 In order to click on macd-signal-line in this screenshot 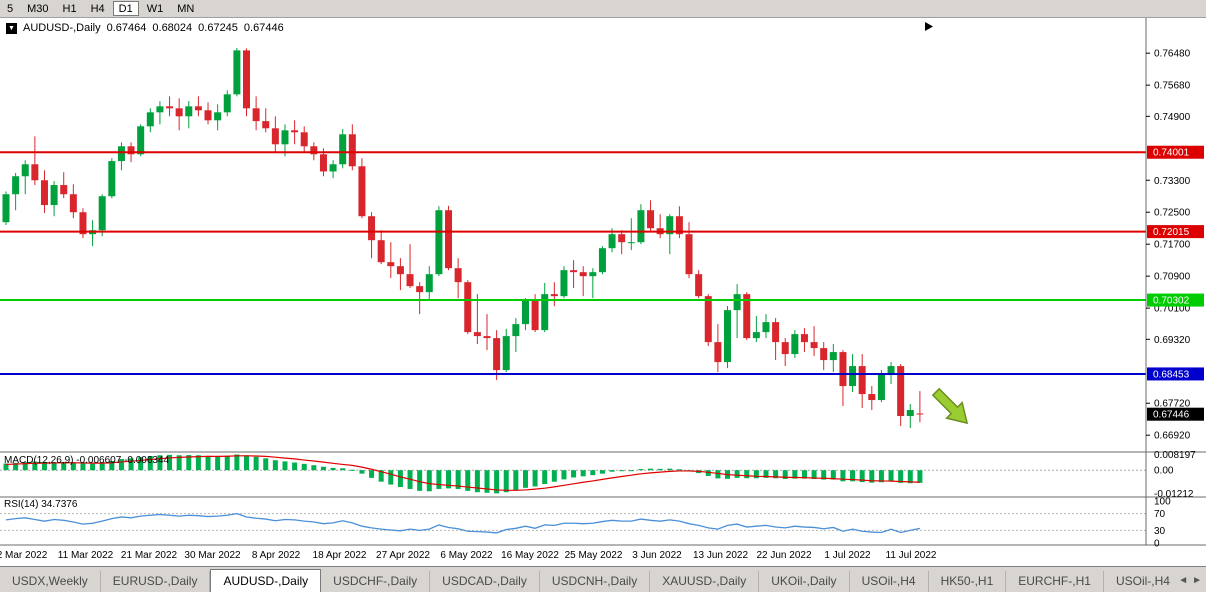, I will do `click(462, 473)`.